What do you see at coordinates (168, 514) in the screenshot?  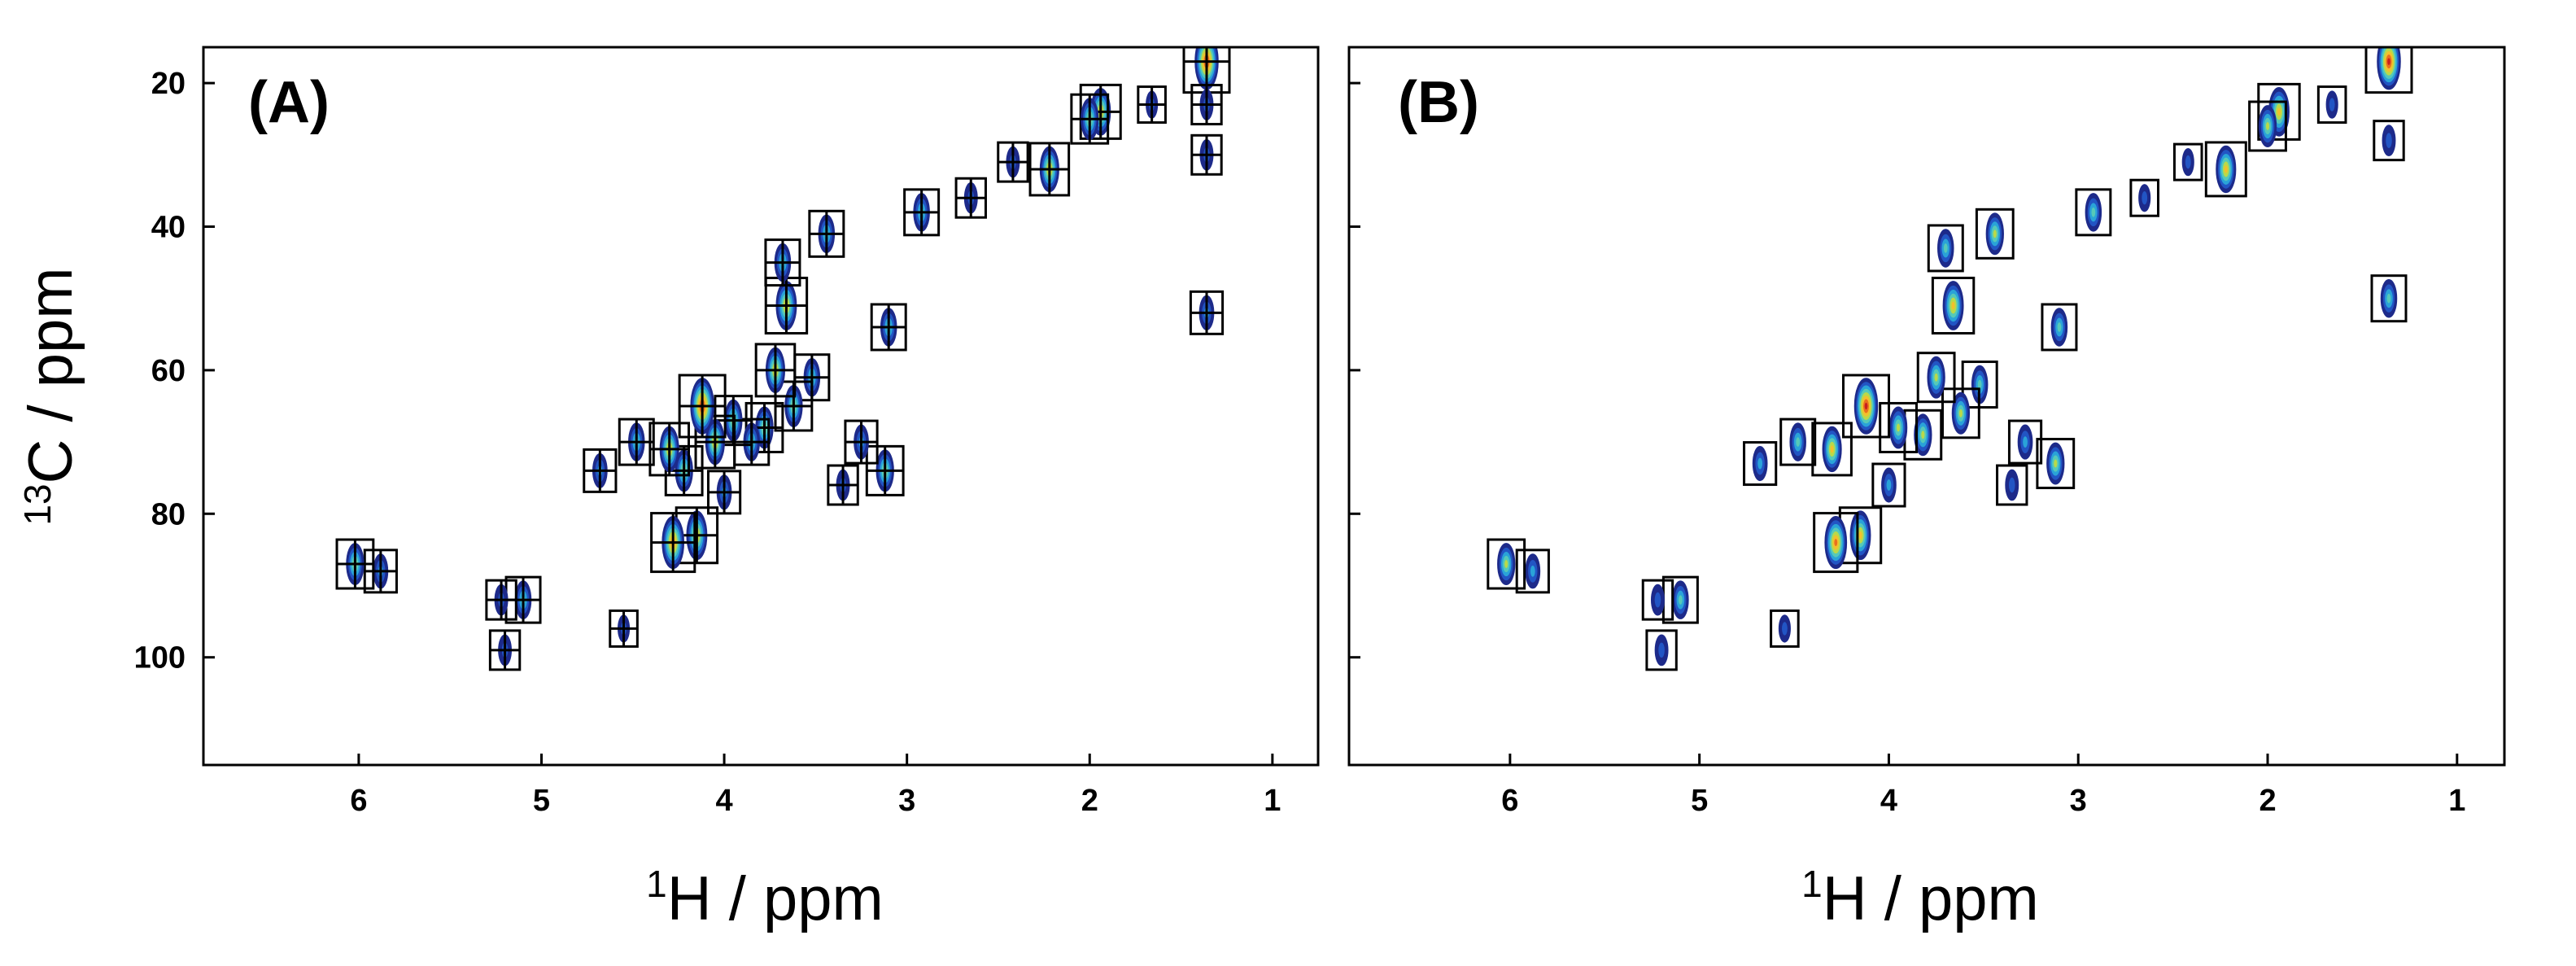 I see `y-tick-label: 80` at bounding box center [168, 514].